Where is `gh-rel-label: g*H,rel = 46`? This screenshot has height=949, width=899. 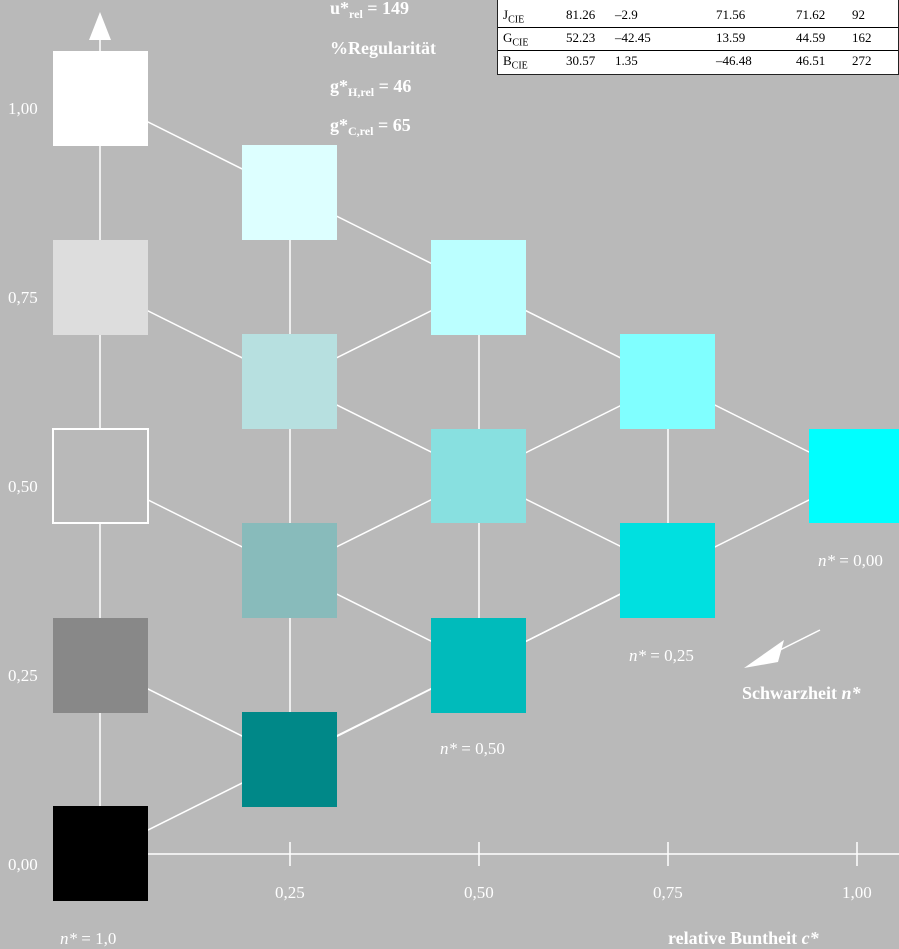 gh-rel-label: g*H,rel = 46 is located at coordinates (370, 87).